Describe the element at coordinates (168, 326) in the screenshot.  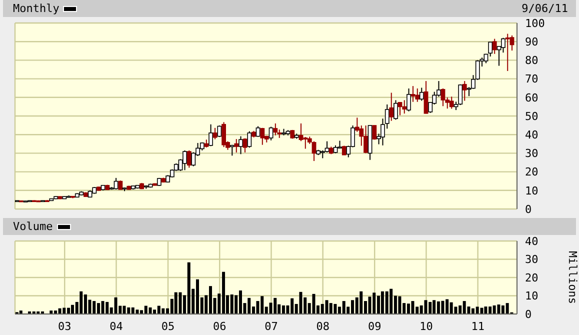
I see `x-tick-label: 05` at that location.